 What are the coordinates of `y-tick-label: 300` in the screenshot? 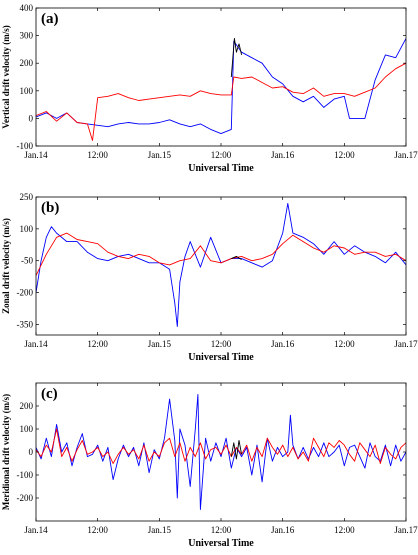 It's located at (27, 36).